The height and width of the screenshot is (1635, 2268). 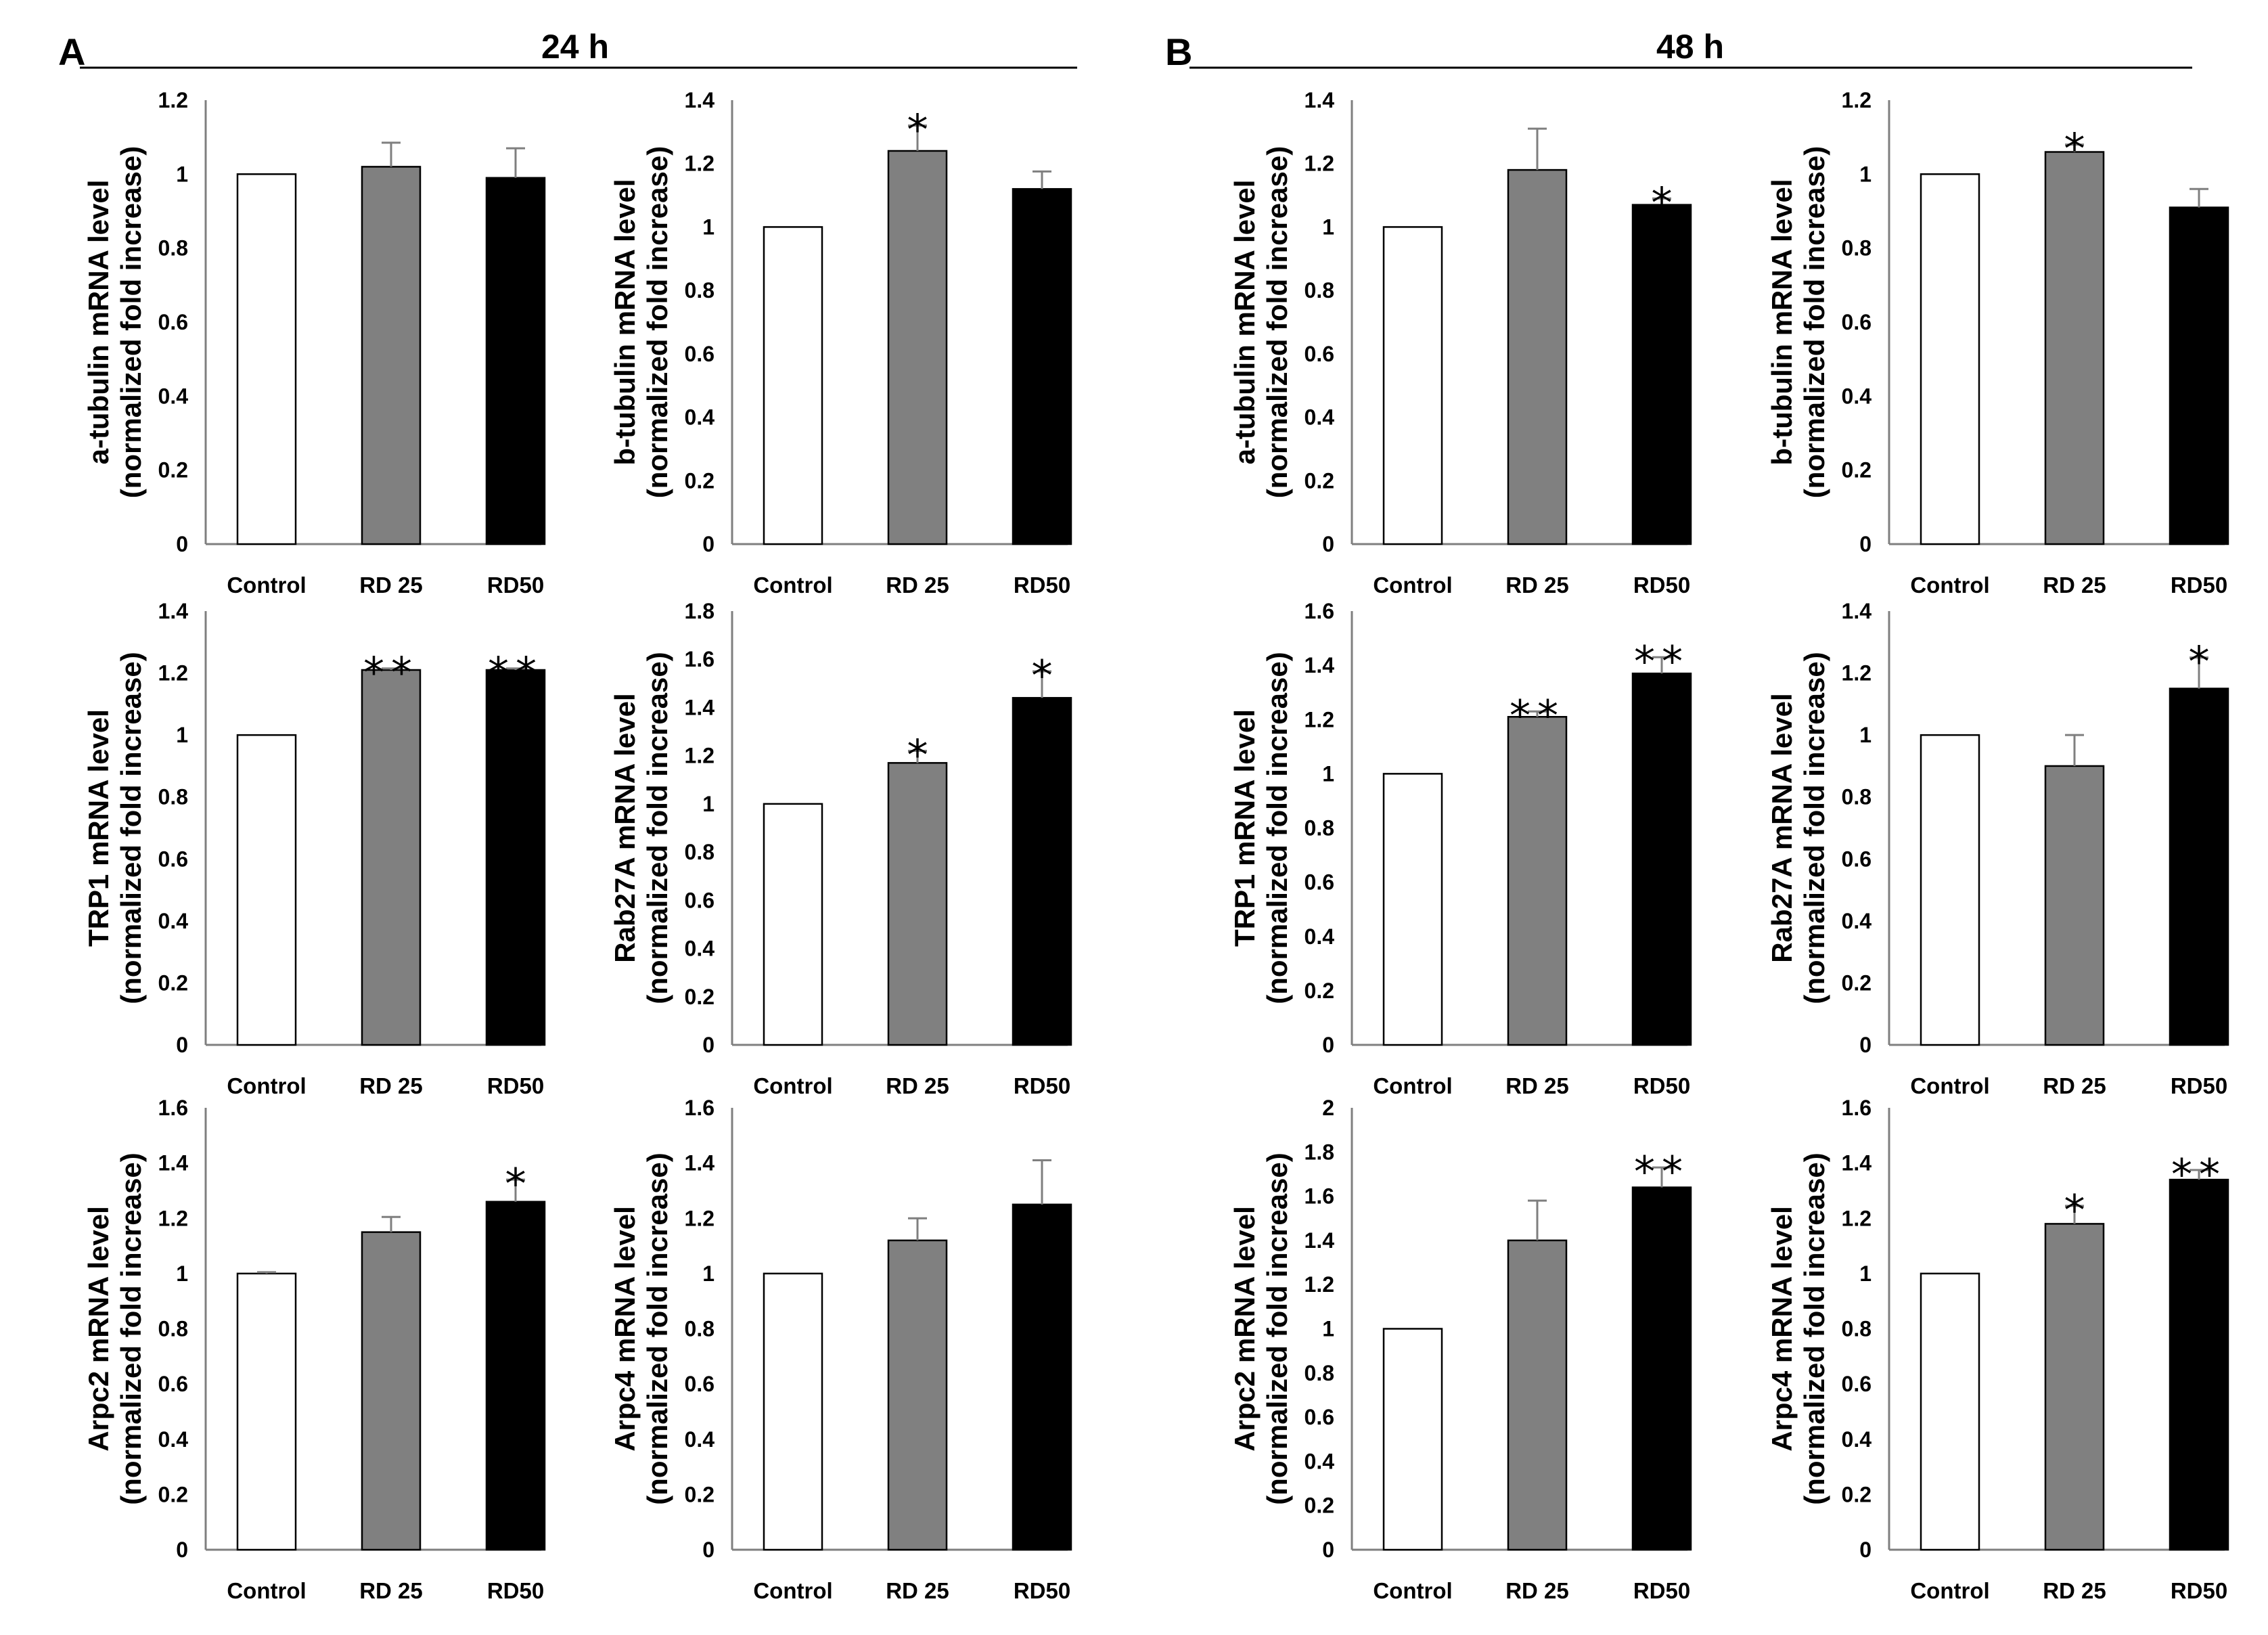 What do you see at coordinates (625, 1329) in the screenshot?
I see `y-axis-label-line: Arpc4 mRNA level` at bounding box center [625, 1329].